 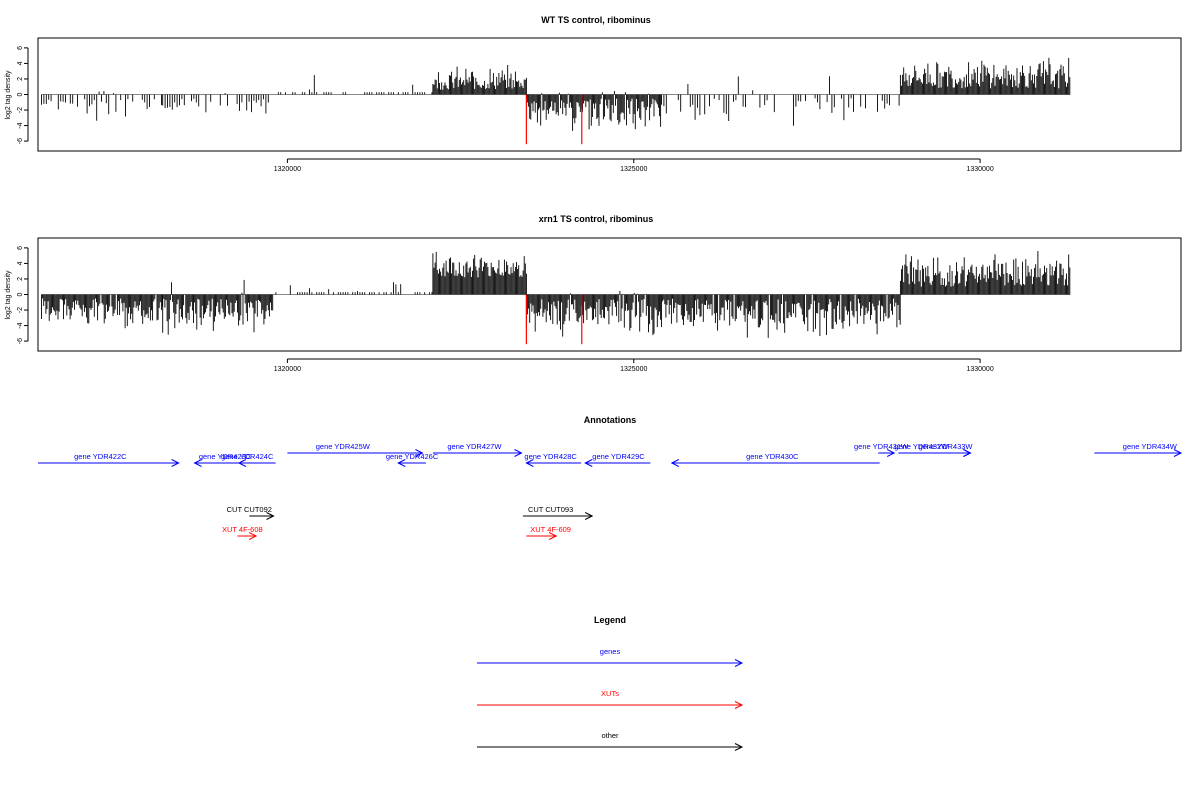 What do you see at coordinates (610, 657) in the screenshot?
I see `legend-item-gene: genes` at bounding box center [610, 657].